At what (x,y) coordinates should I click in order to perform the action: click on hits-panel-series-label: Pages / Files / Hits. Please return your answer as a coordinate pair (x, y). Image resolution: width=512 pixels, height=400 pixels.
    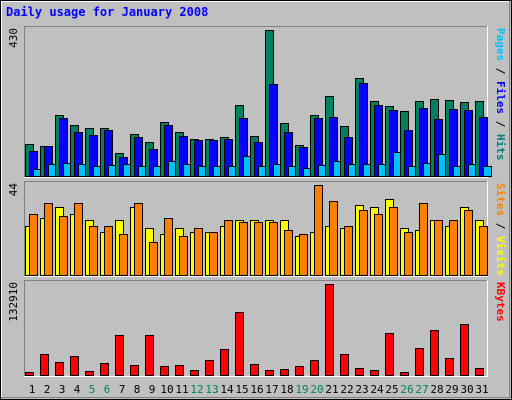
    Looking at the image, I should click on (500, 94).